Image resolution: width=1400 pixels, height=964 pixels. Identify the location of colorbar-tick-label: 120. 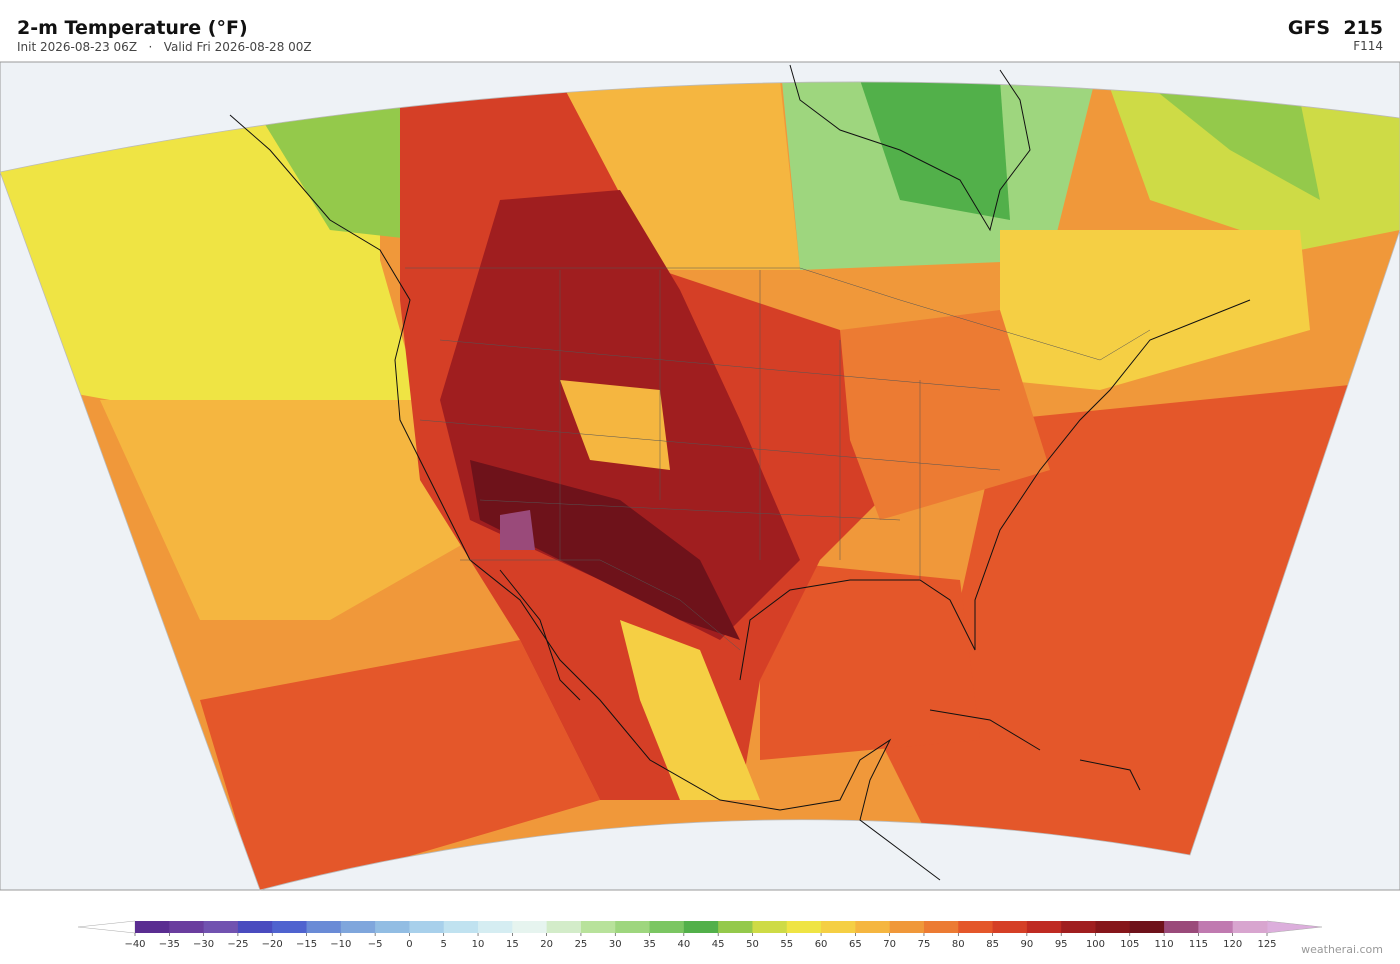
(1232, 944).